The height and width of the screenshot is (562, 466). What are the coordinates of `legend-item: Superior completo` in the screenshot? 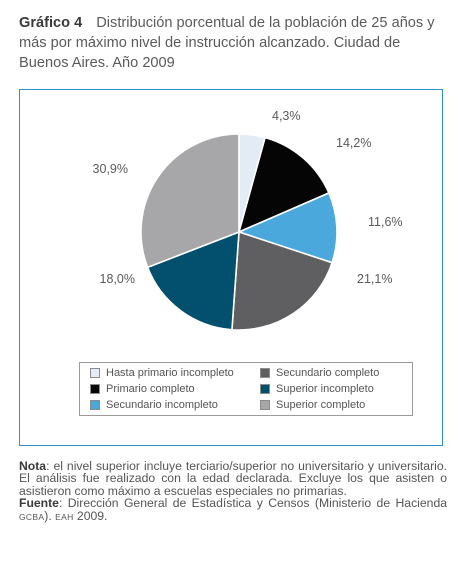 It's located at (312, 405).